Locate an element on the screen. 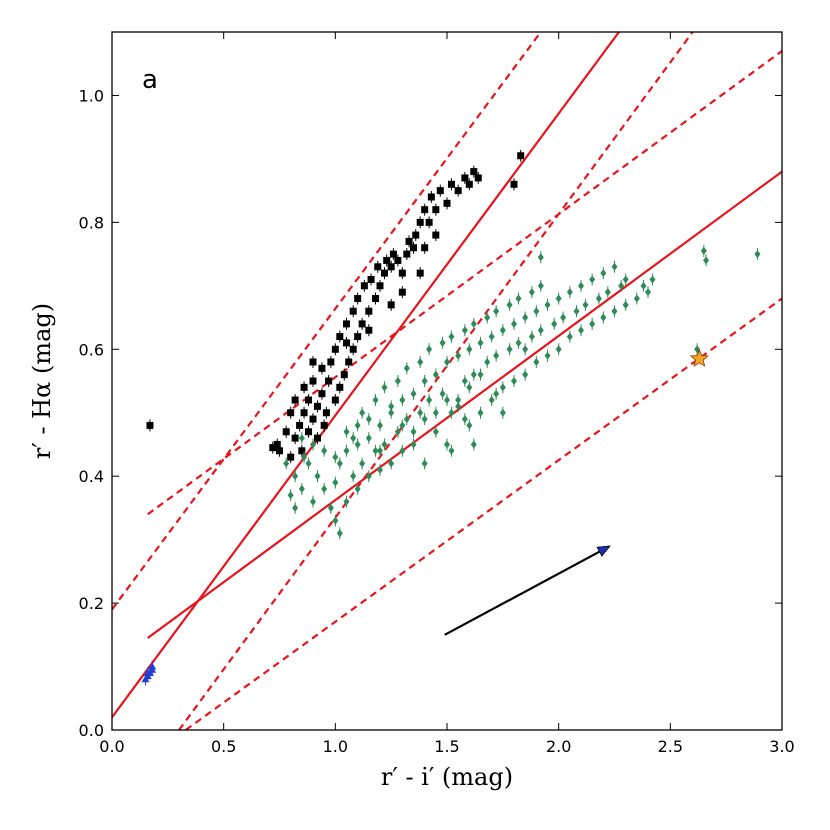 Image resolution: width=830 pixels, height=830 pixels. x-tick-label: 2.5 is located at coordinates (670, 746).